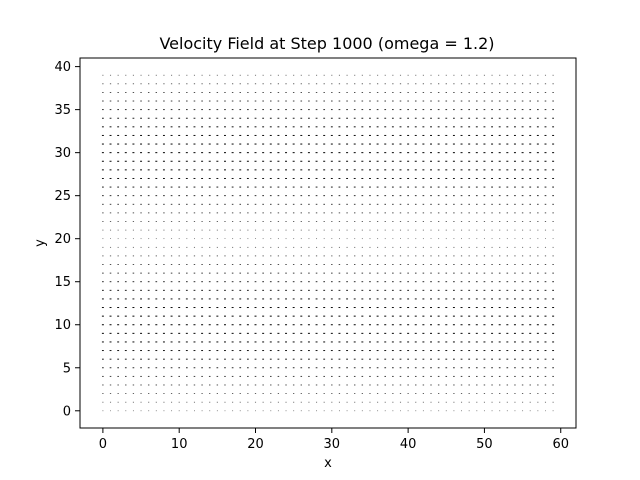  I want to click on y-tick-label: 15, so click(62, 282).